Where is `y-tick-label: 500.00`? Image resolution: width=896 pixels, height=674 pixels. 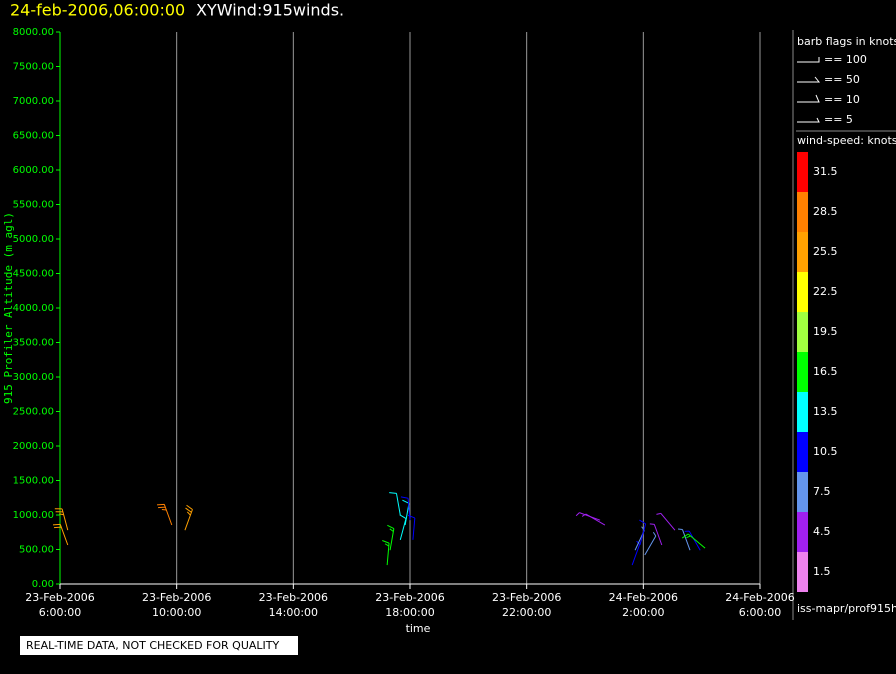
y-tick-label: 500.00 is located at coordinates (36, 550).